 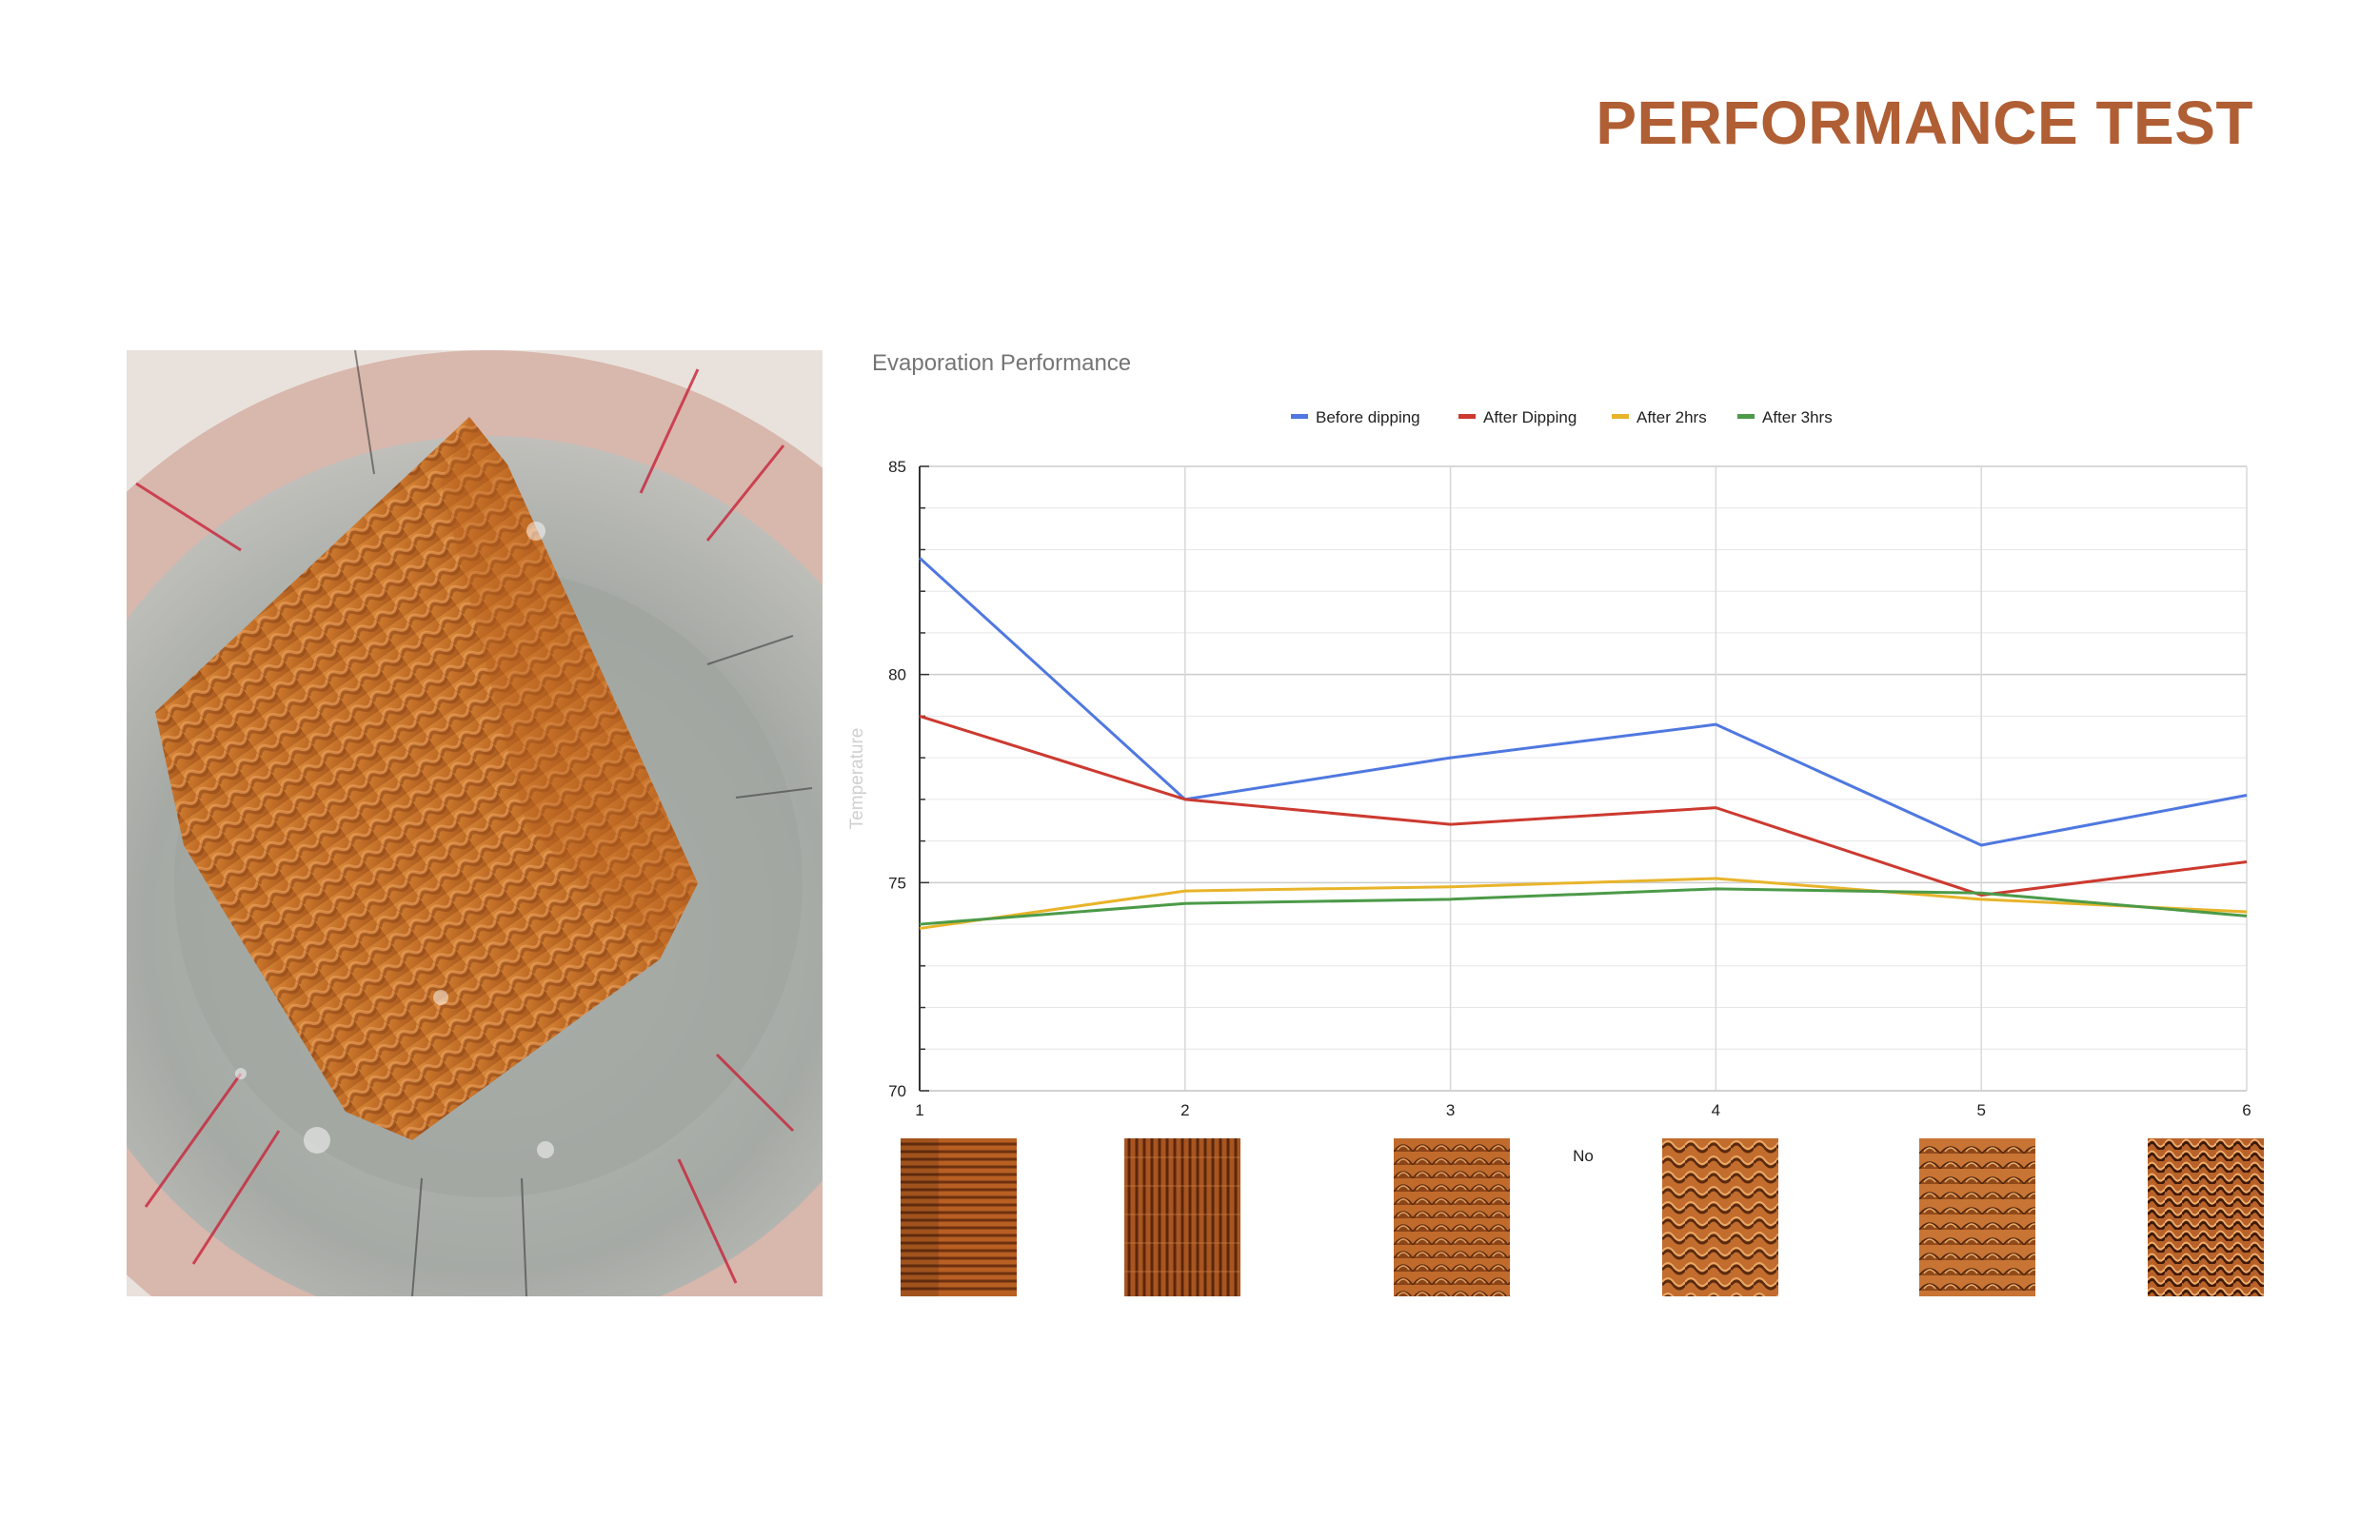 What do you see at coordinates (1716, 1110) in the screenshot?
I see `x-tick-label: 4` at bounding box center [1716, 1110].